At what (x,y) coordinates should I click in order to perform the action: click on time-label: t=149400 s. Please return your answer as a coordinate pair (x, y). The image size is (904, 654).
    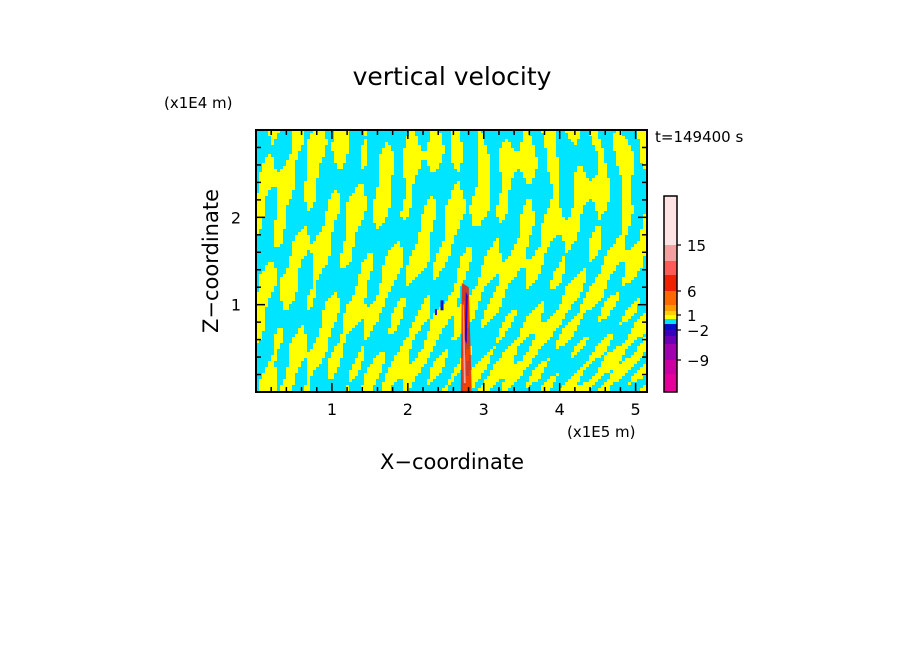
    Looking at the image, I should click on (699, 137).